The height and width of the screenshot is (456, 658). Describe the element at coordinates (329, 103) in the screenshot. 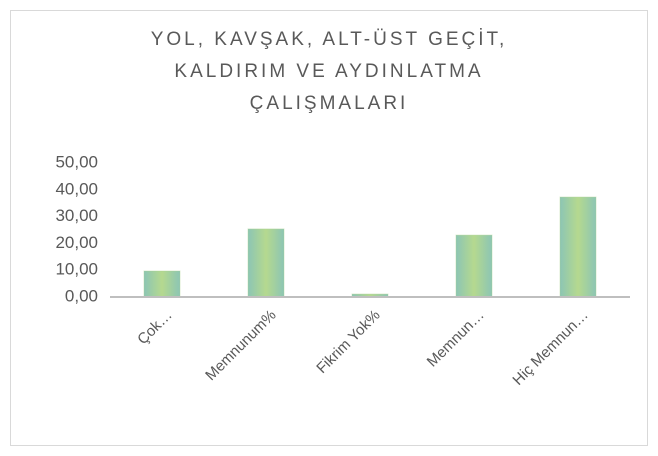

I see `chart-title: ÇALIŞMALARI` at that location.